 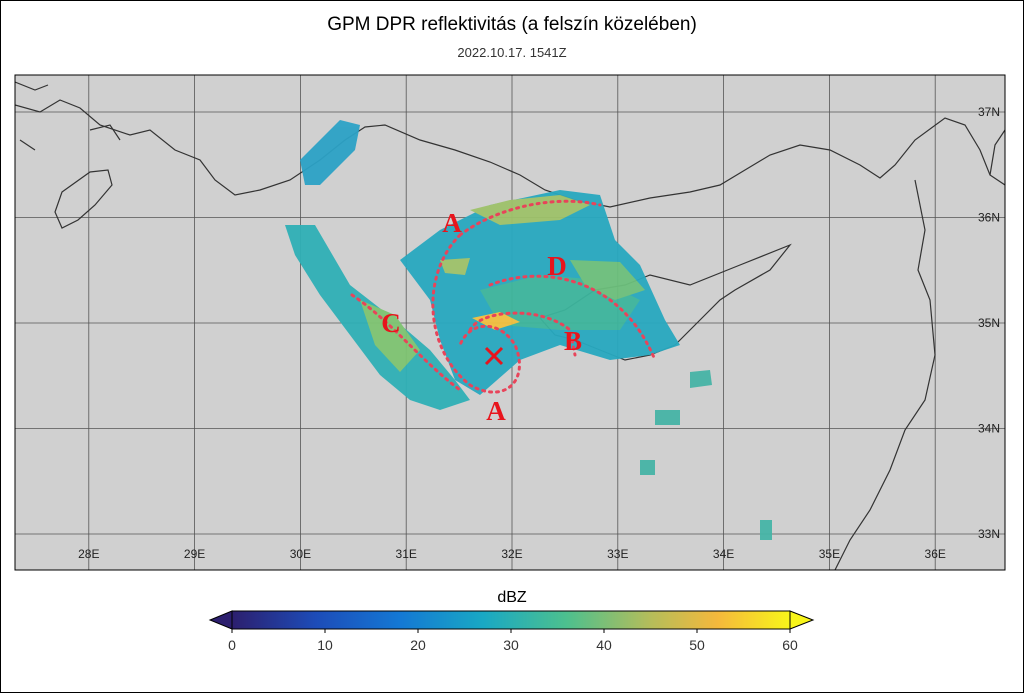 I want to click on lon-label: 36E, so click(x=935, y=554).